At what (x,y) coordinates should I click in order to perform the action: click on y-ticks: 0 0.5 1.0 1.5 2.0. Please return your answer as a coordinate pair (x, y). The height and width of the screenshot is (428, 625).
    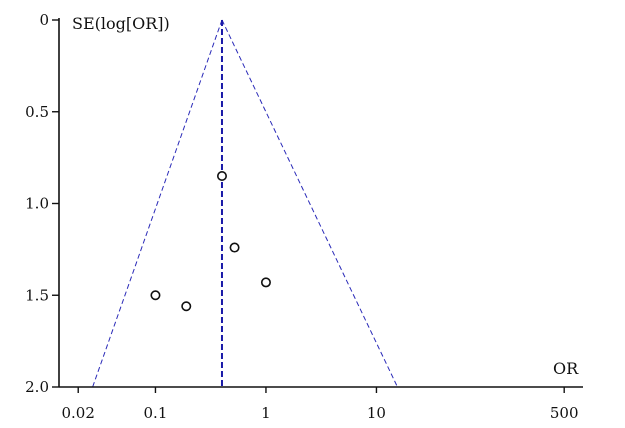
    Looking at the image, I should click on (42, 203).